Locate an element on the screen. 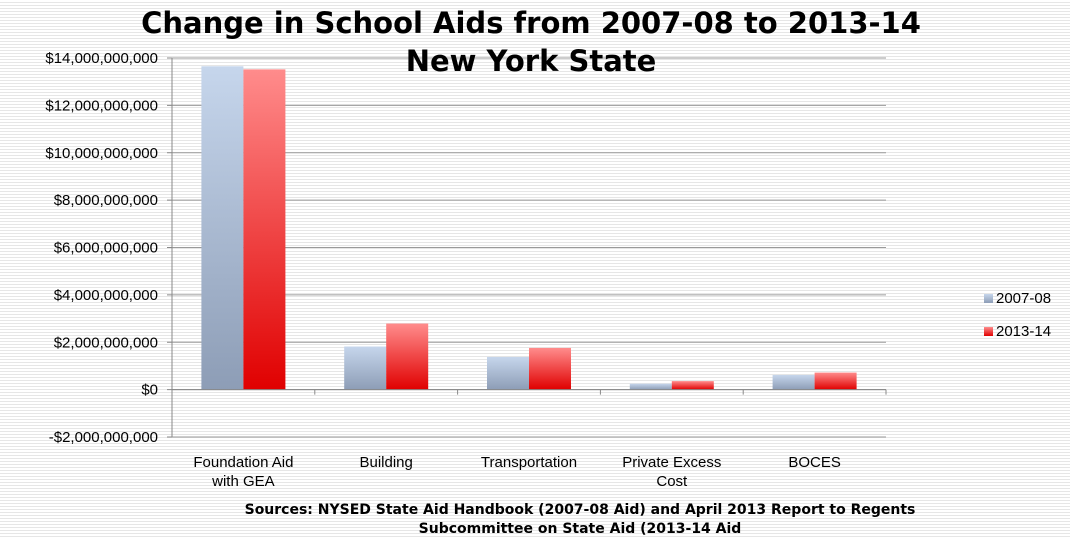  y-tick-label: $6,000,000,000 is located at coordinates (106, 248).